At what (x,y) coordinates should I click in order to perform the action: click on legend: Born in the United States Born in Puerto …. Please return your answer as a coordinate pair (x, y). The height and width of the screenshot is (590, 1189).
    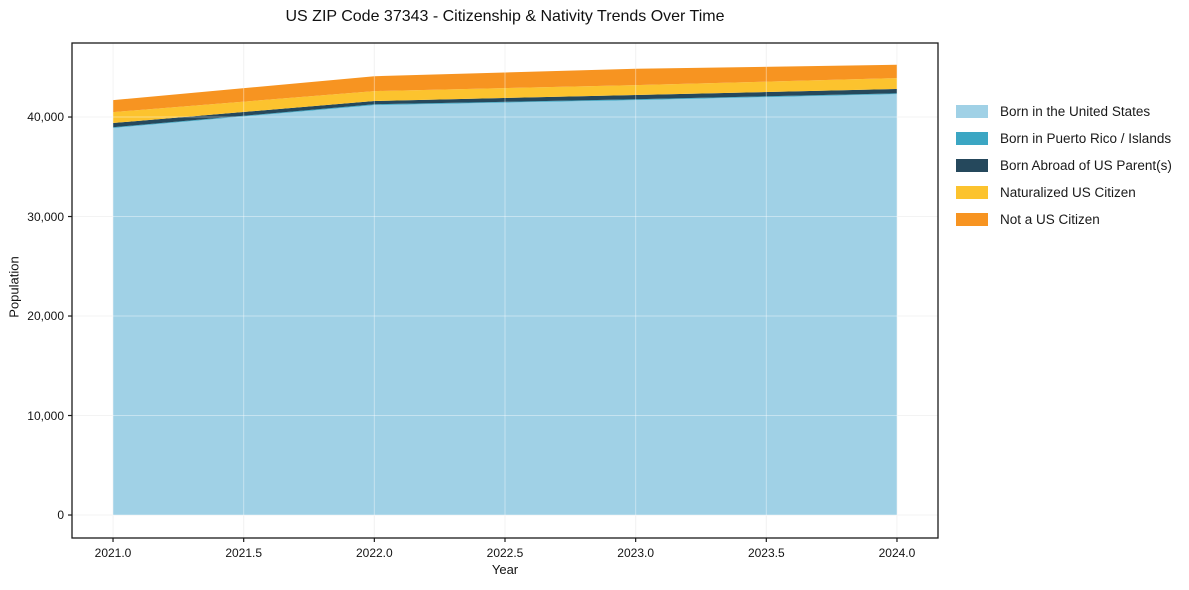
    Looking at the image, I should click on (1064, 172).